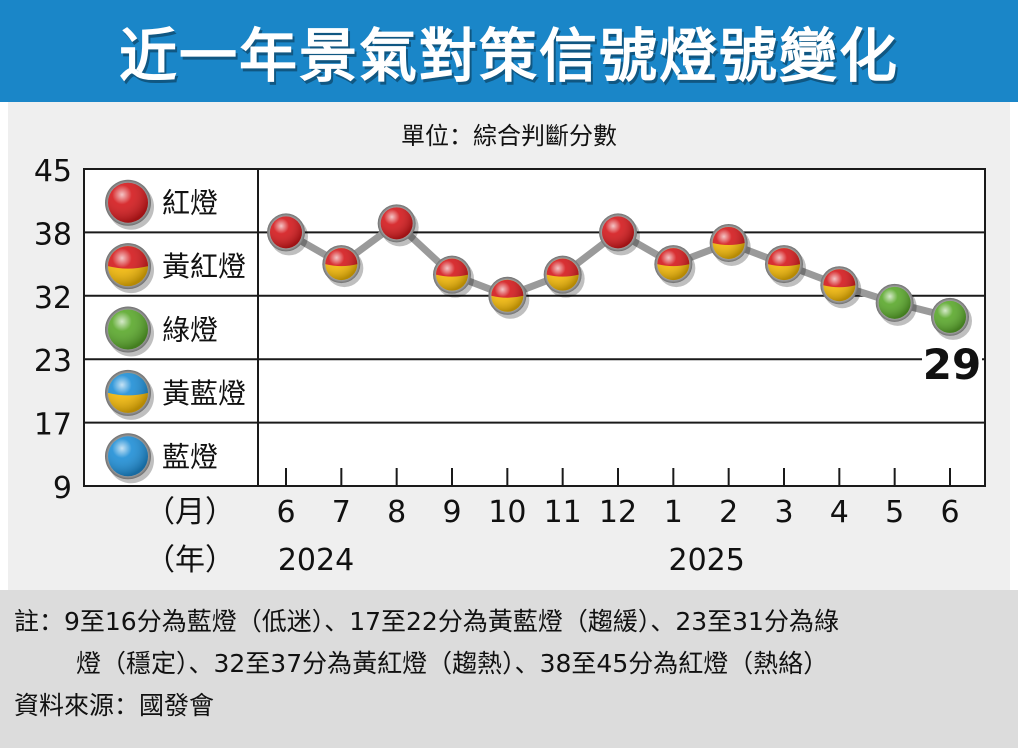 Image resolution: width=1018 pixels, height=748 pixels. What do you see at coordinates (783, 512) in the screenshot?
I see `x-tick-label: 3` at bounding box center [783, 512].